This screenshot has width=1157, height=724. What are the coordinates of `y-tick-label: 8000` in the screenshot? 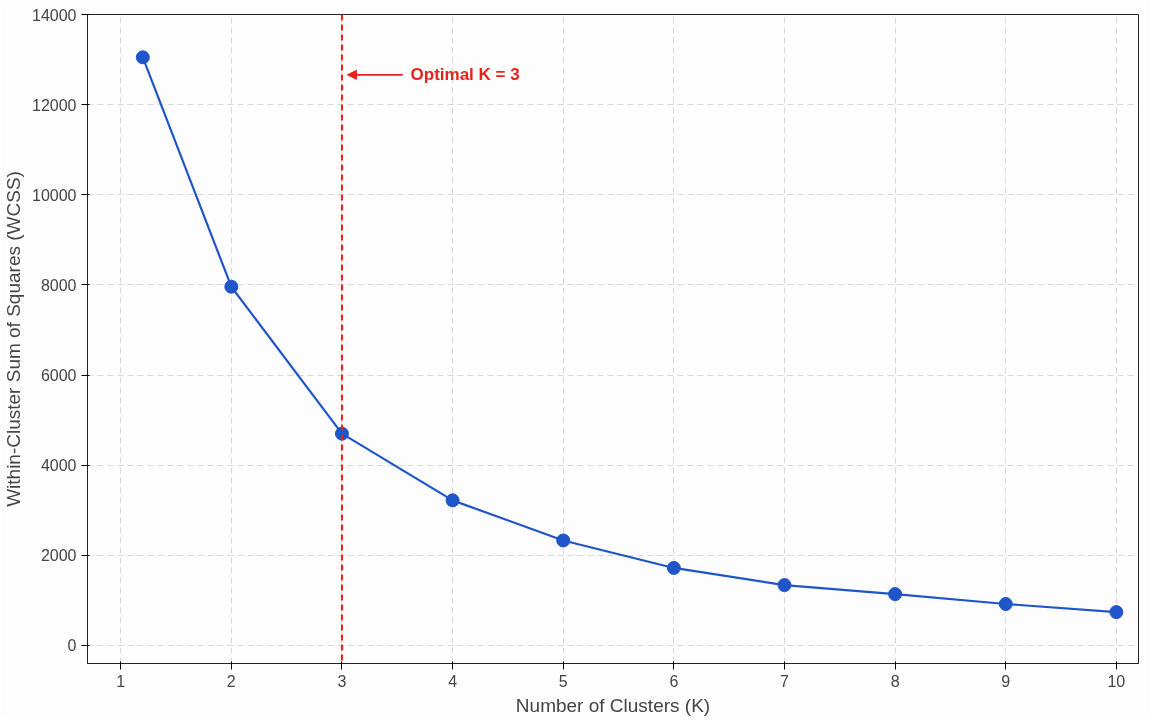 It's located at (58, 285).